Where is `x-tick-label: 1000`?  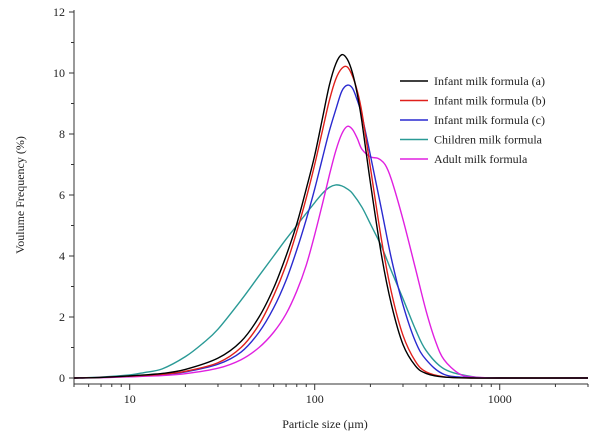
x-tick-label: 1000 is located at coordinates (500, 399).